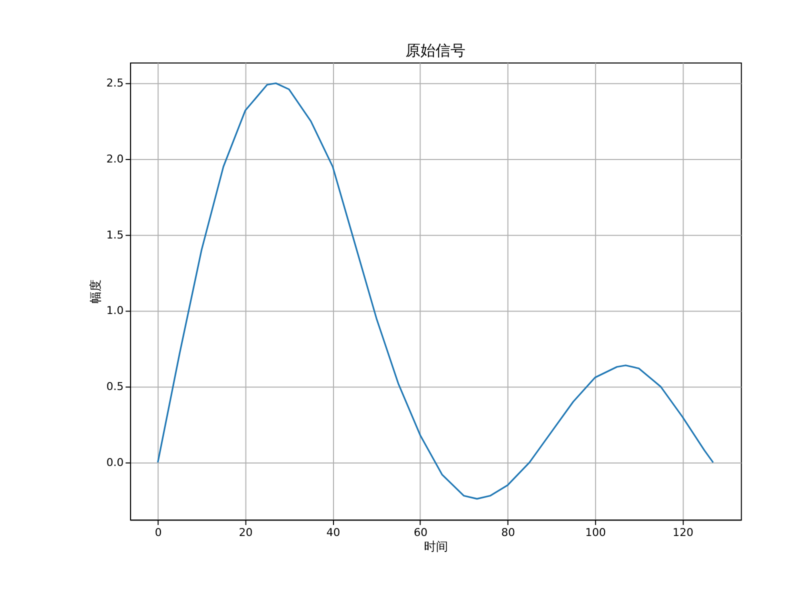 This screenshot has width=800, height=600. What do you see at coordinates (435, 51) in the screenshot?
I see `chart-title: 原始信号` at bounding box center [435, 51].